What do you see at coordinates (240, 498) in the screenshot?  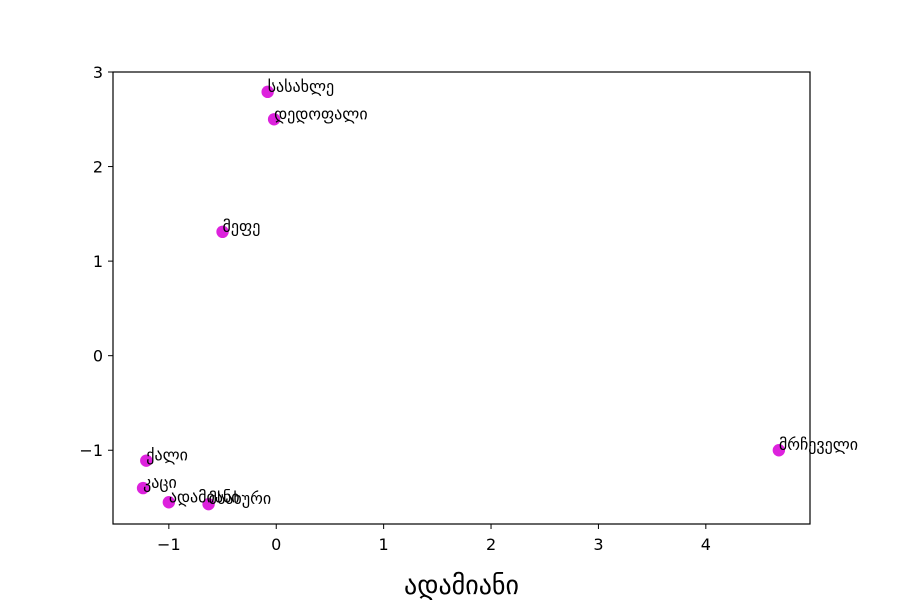 I see `point-label: მსახური` at bounding box center [240, 498].